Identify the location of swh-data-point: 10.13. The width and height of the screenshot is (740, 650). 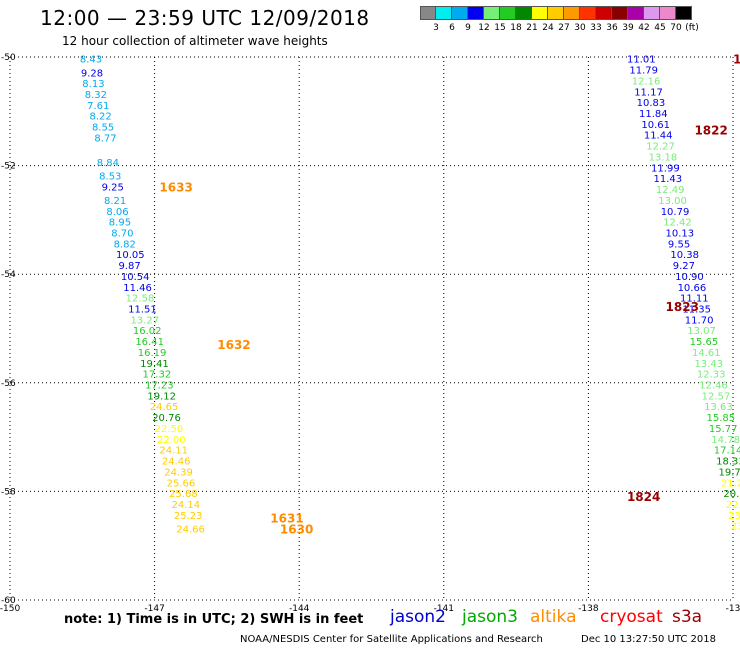
(680, 233).